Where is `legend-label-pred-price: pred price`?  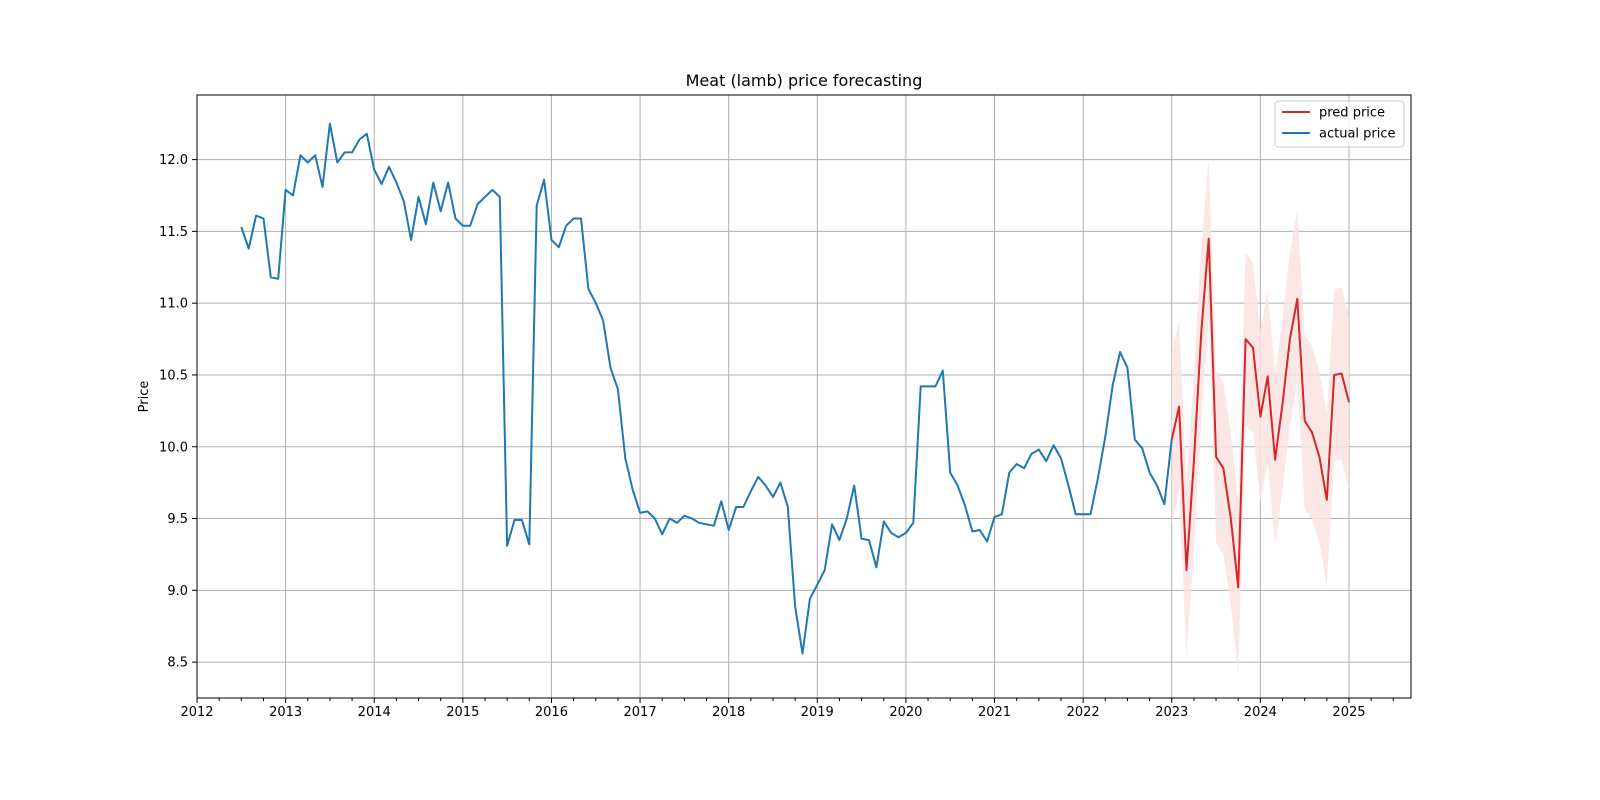
legend-label-pred-price: pred price is located at coordinates (1352, 113).